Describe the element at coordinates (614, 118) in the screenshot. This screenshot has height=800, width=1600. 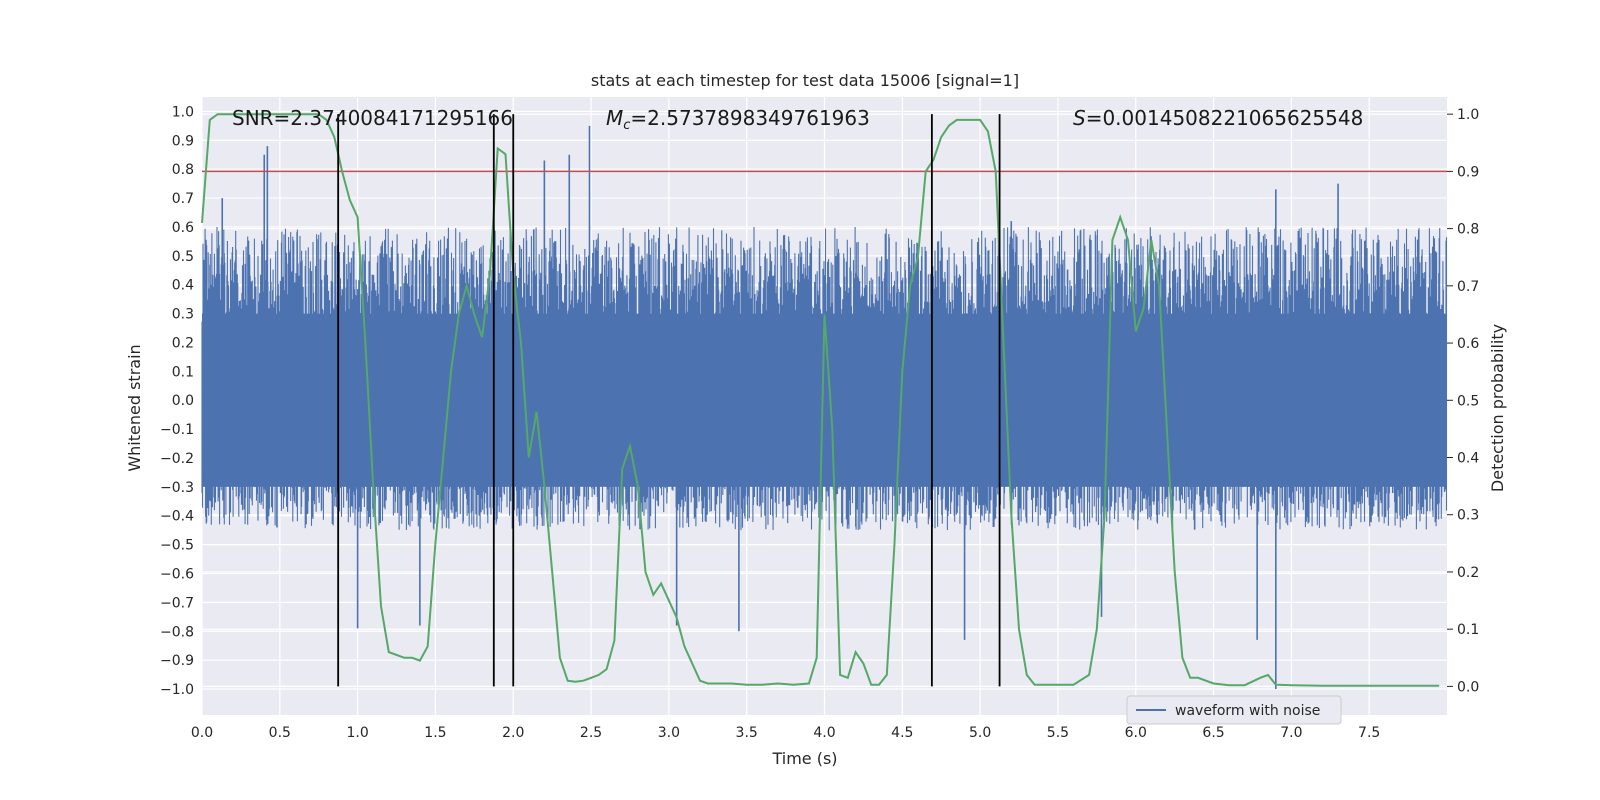
I see `mc-symbol: M` at that location.